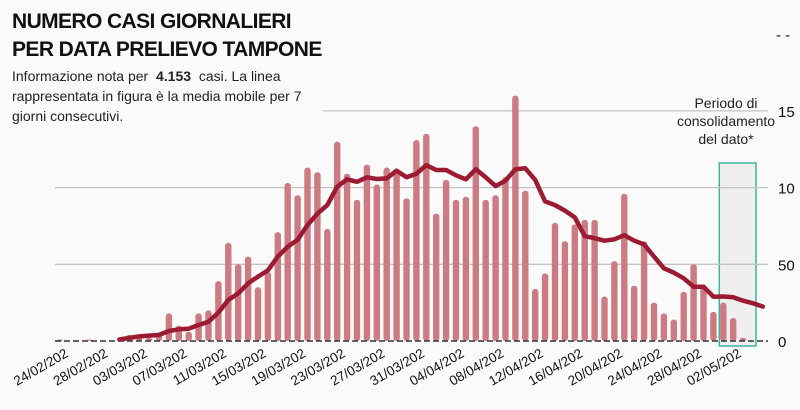 This screenshot has height=410, width=800. I want to click on y-tick-label: 15, so click(786, 112).